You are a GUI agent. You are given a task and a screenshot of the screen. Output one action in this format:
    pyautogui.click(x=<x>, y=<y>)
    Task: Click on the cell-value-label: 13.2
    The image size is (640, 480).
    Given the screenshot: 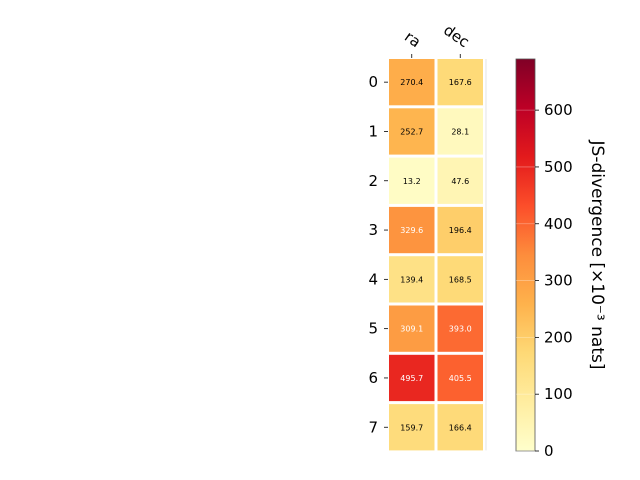 What is the action you would take?
    pyautogui.click(x=412, y=181)
    